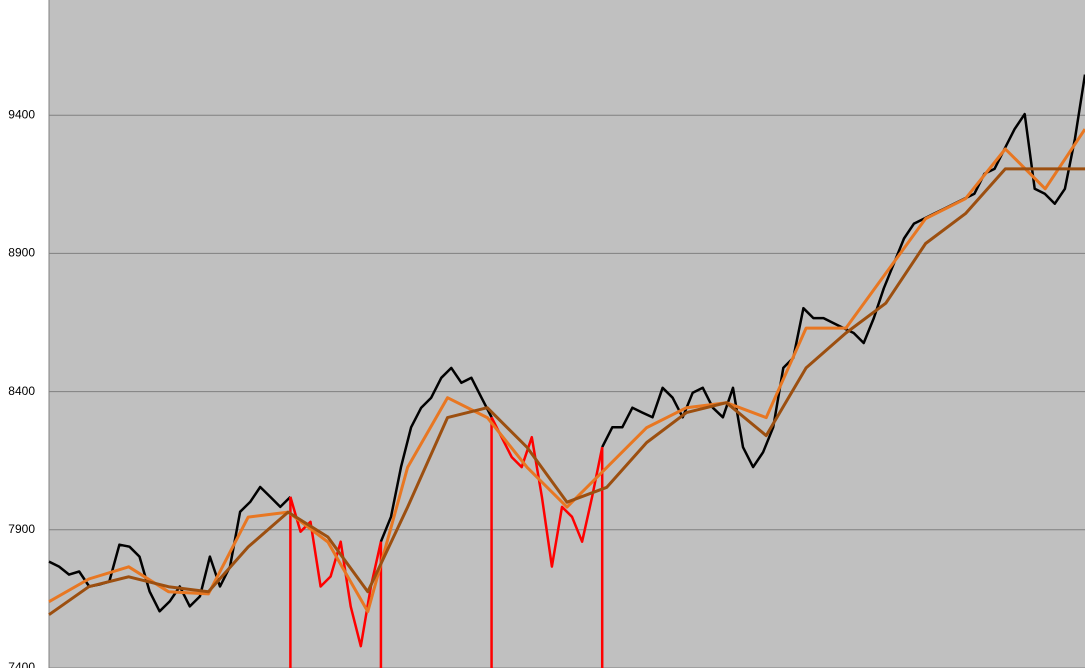  What do you see at coordinates (21, 114) in the screenshot?
I see `y-tick-label: 9400` at bounding box center [21, 114].